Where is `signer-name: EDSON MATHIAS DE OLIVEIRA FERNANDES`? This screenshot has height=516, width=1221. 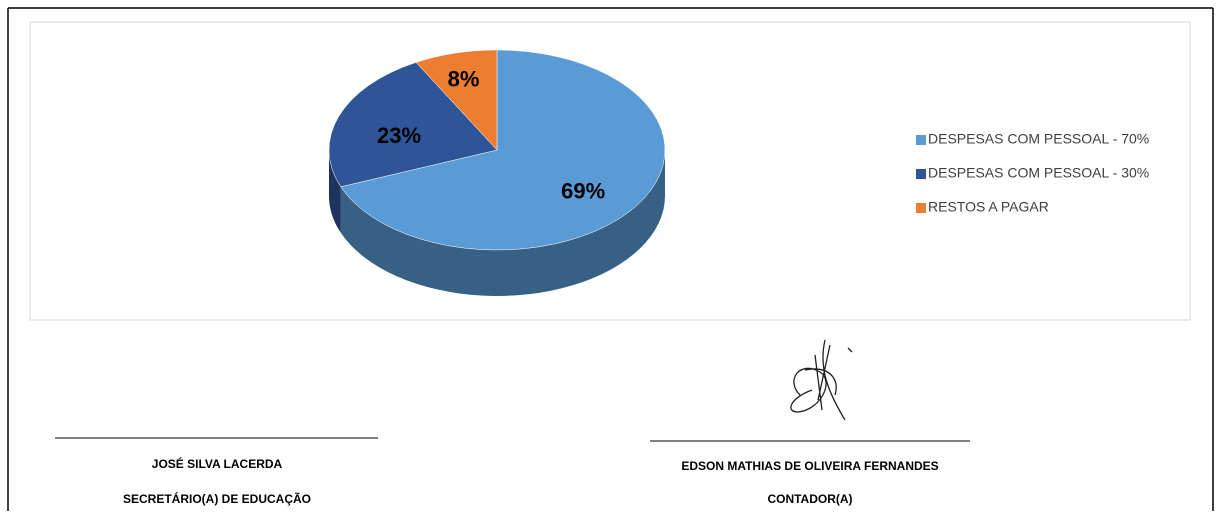
signer-name: EDSON MATHIAS DE OLIVEIRA FERNANDES is located at coordinates (809, 466).